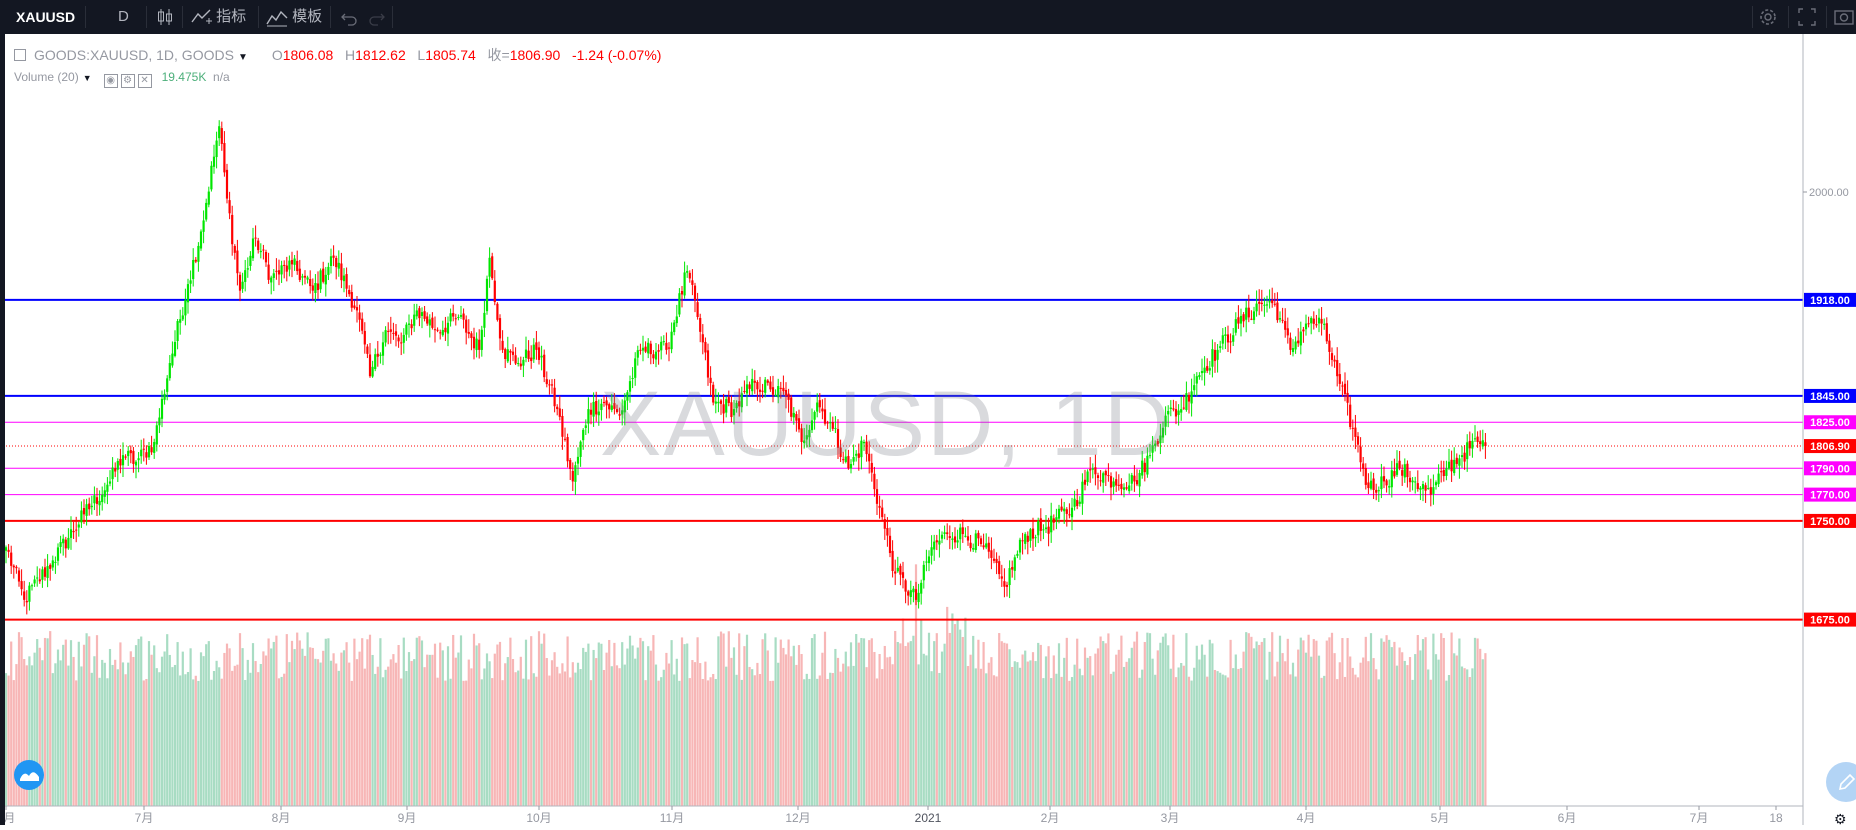 The height and width of the screenshot is (830, 1856). Describe the element at coordinates (110, 81) in the screenshot. I see `eye-icon: ◉` at that location.